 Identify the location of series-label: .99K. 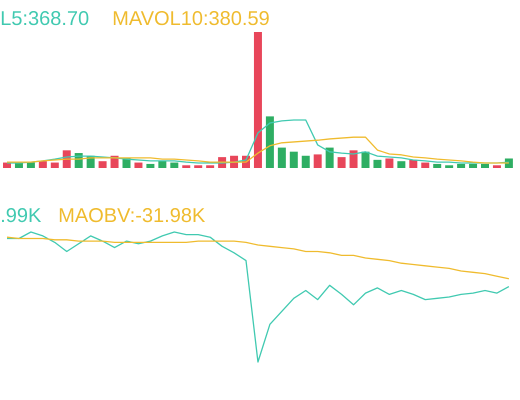
(22, 215).